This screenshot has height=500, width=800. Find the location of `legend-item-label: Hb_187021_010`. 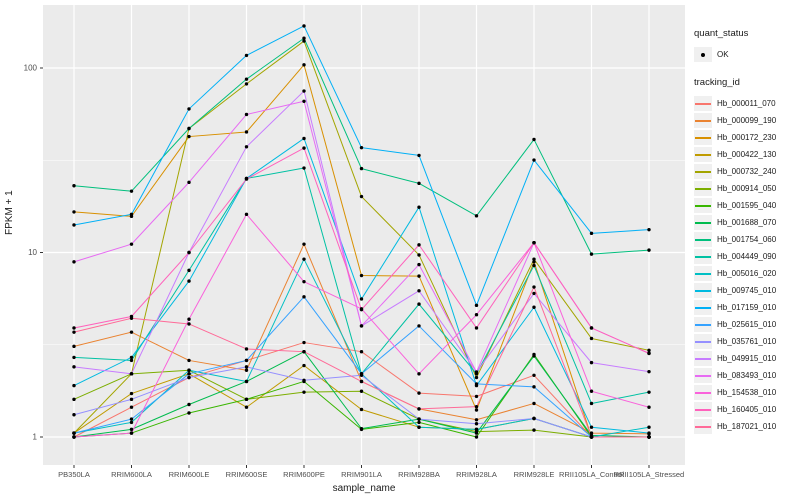

legend-item-label: Hb_187021_010 is located at coordinates (747, 426).